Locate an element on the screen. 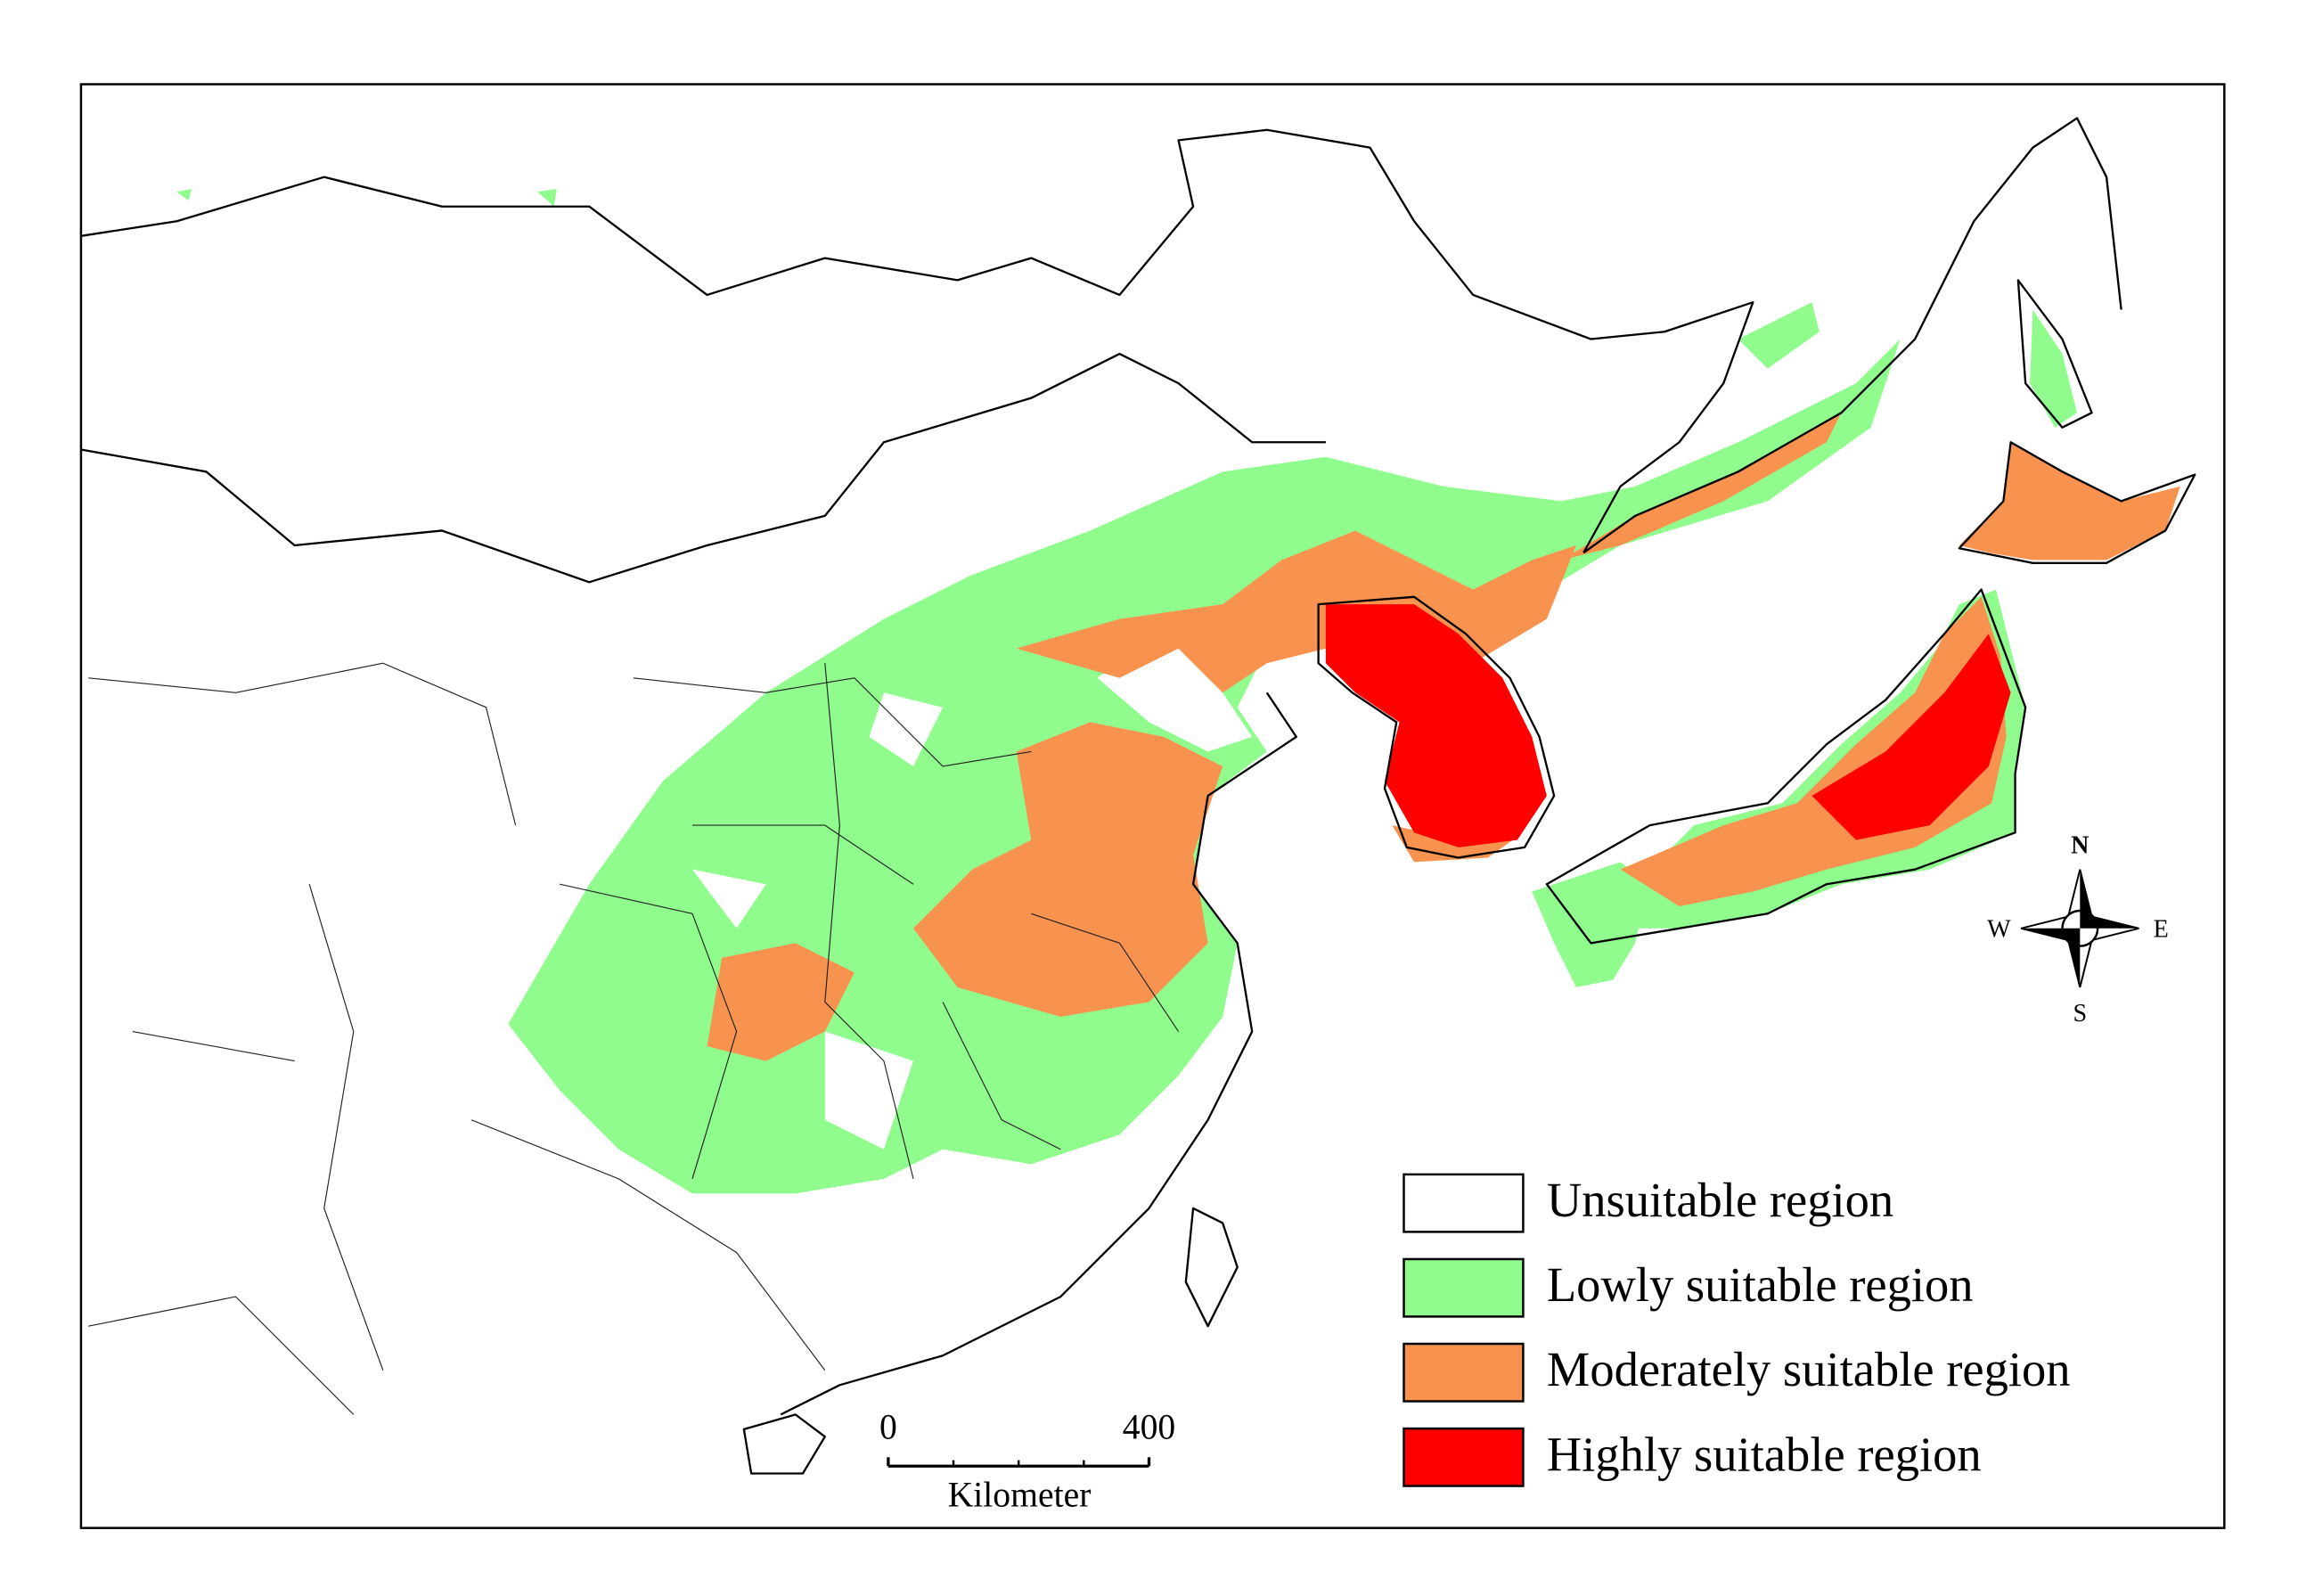 The width and height of the screenshot is (2298, 1596). compass: N S W E is located at coordinates (2078, 929).